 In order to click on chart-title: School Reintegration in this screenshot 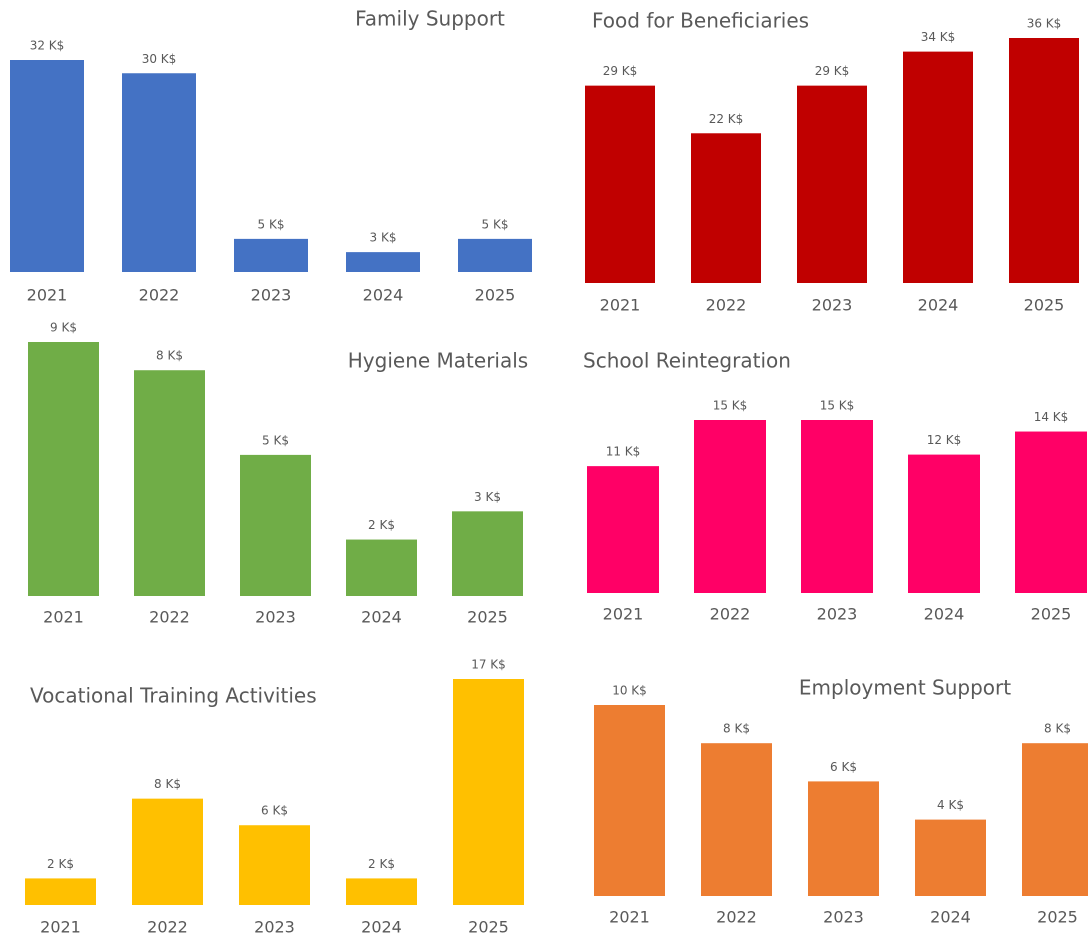, I will do `click(687, 361)`.